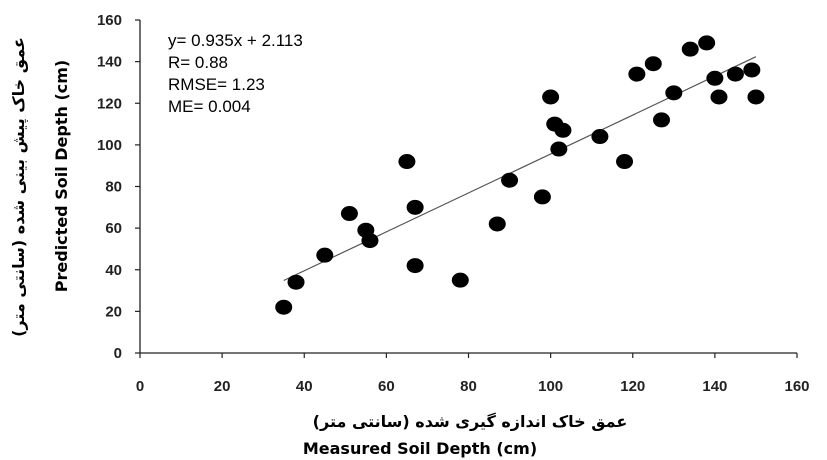 This screenshot has height=460, width=827. What do you see at coordinates (113, 228) in the screenshot?
I see `y-tick-label: 60` at bounding box center [113, 228].